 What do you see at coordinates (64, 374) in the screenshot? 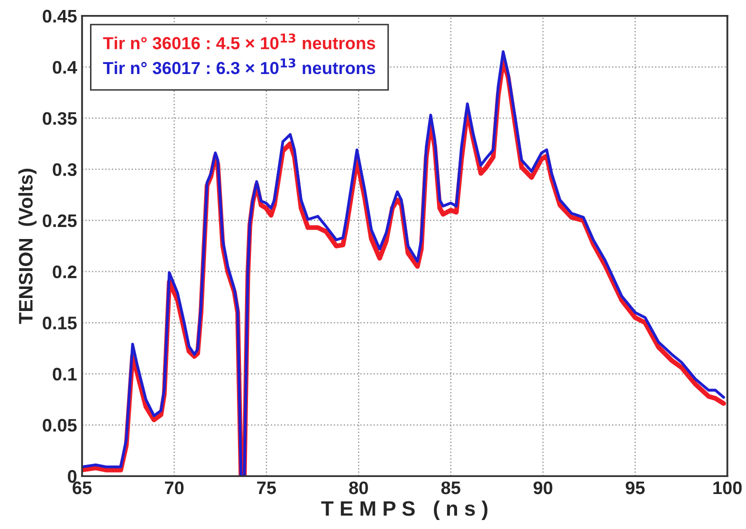
I see `y-tick-label: 0.1` at bounding box center [64, 374].